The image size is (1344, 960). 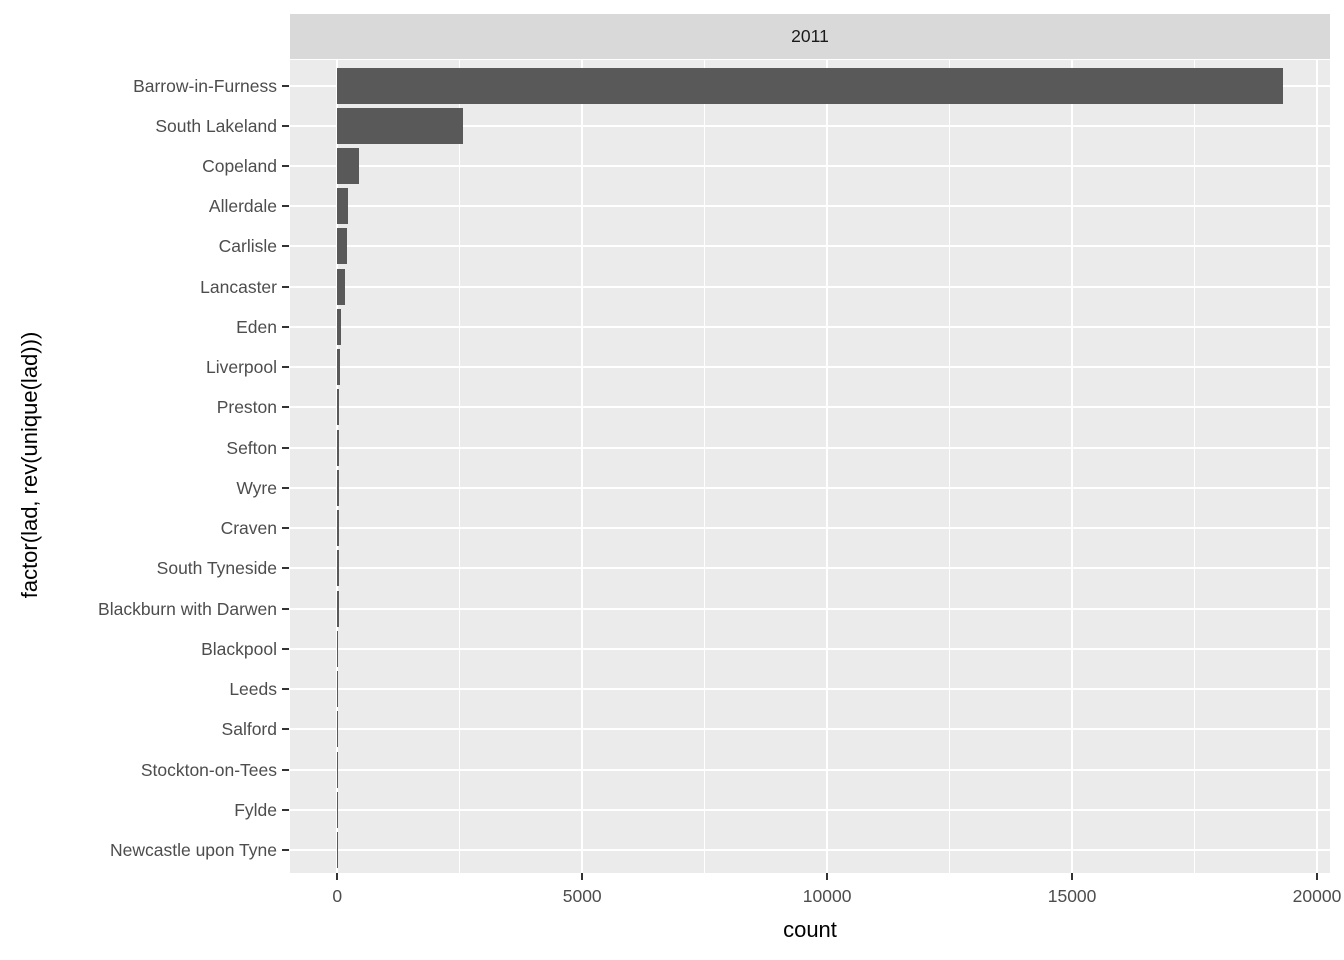 What do you see at coordinates (256, 326) in the screenshot?
I see `y-tick-label: Eden` at bounding box center [256, 326].